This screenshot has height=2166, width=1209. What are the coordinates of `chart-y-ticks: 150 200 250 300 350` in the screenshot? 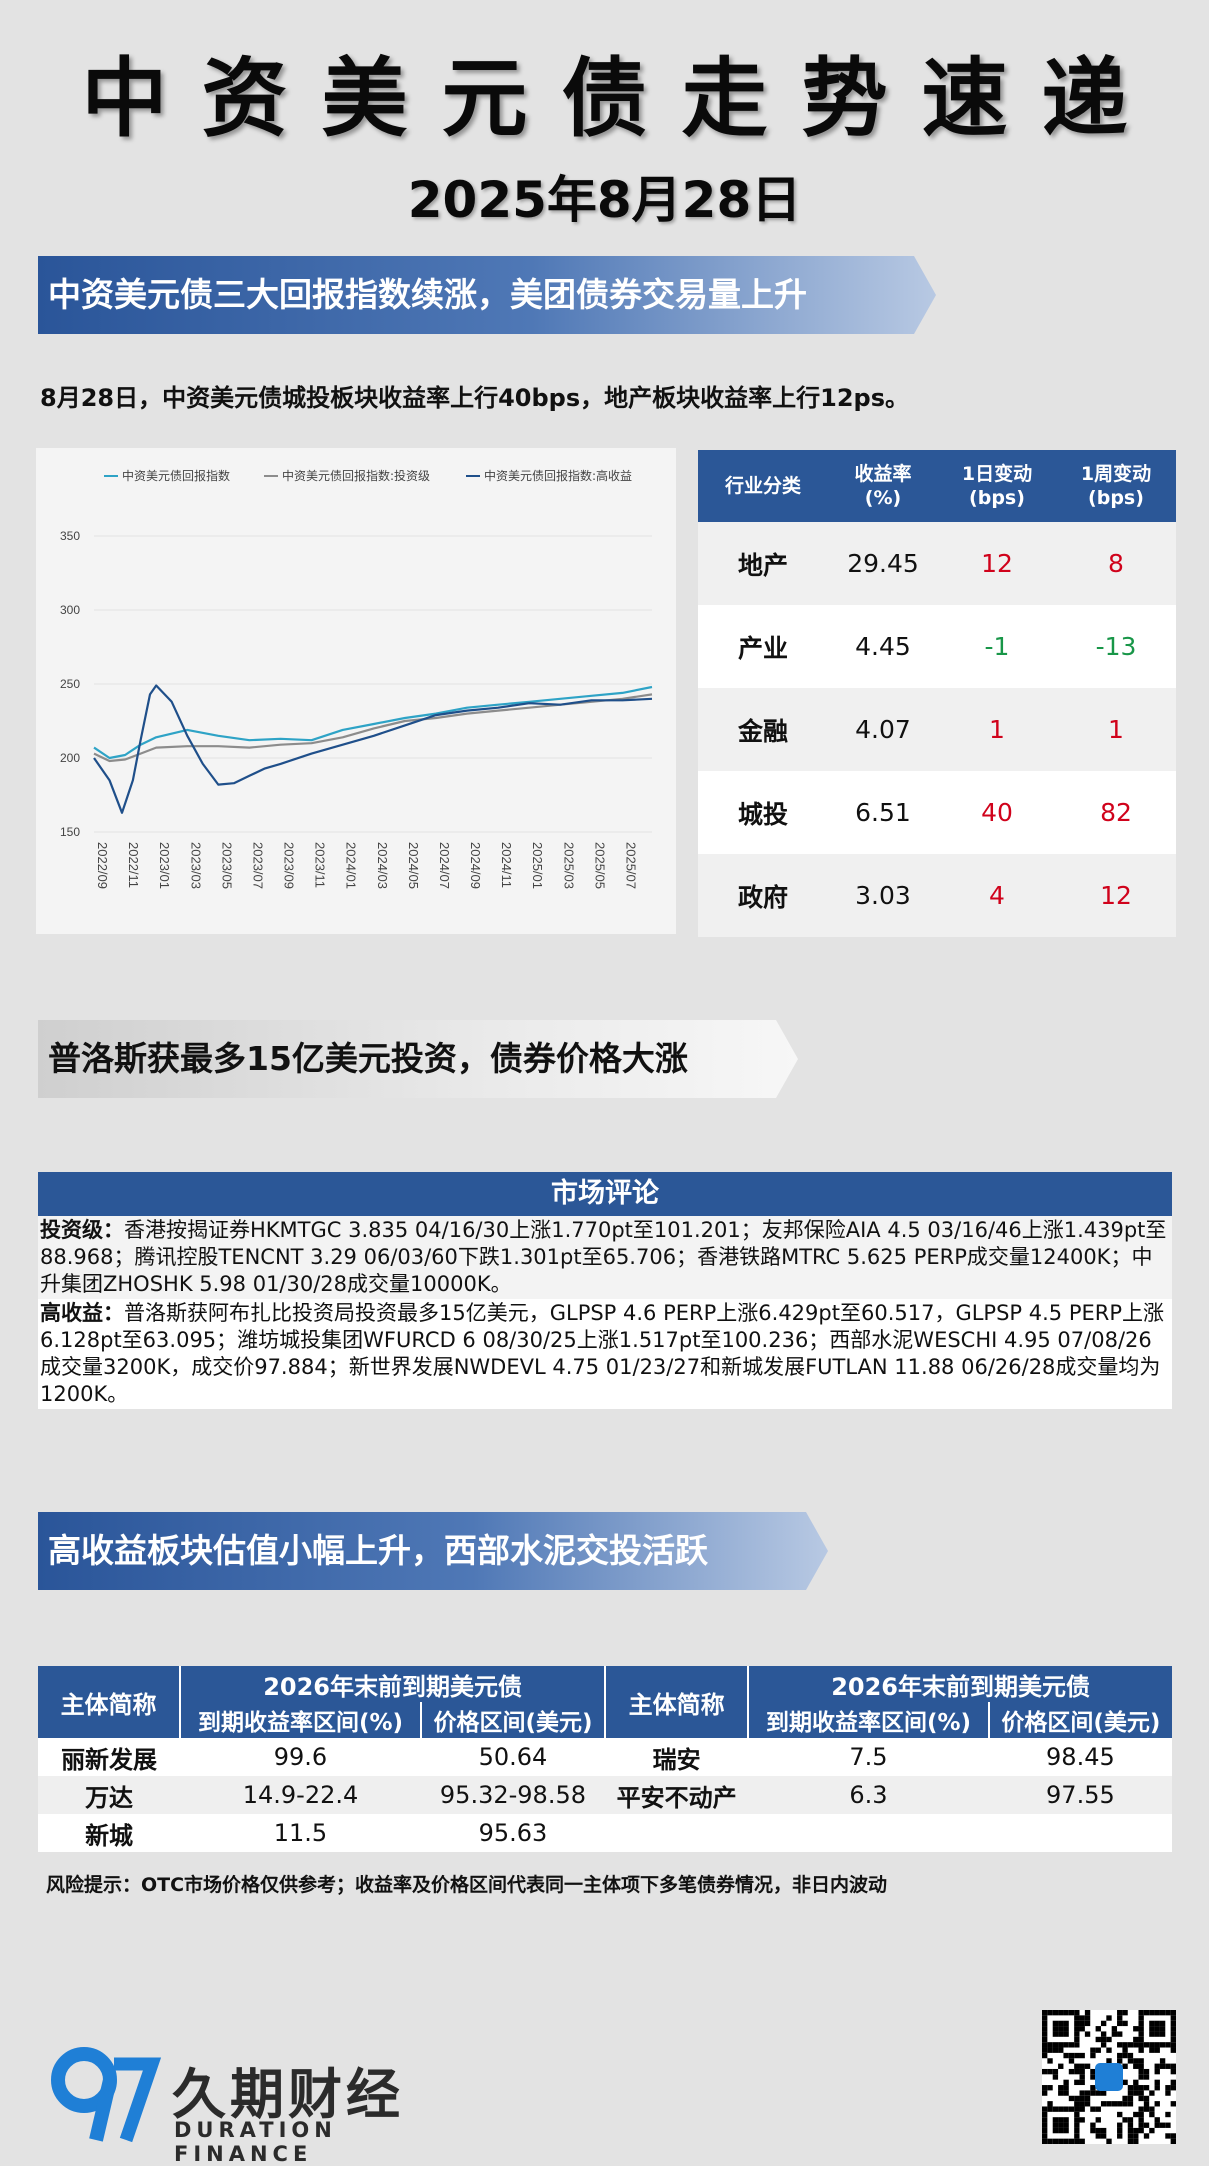 It's located at (70, 684).